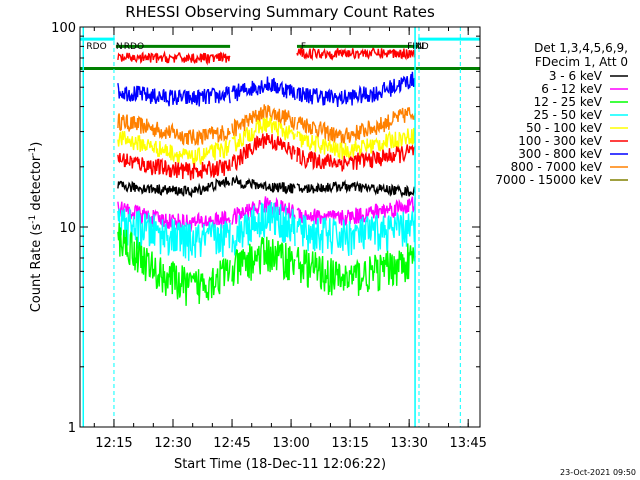 Image resolution: width=640 pixels, height=480 pixels. I want to click on legend-label: 12 - 25 keV, so click(568, 102).